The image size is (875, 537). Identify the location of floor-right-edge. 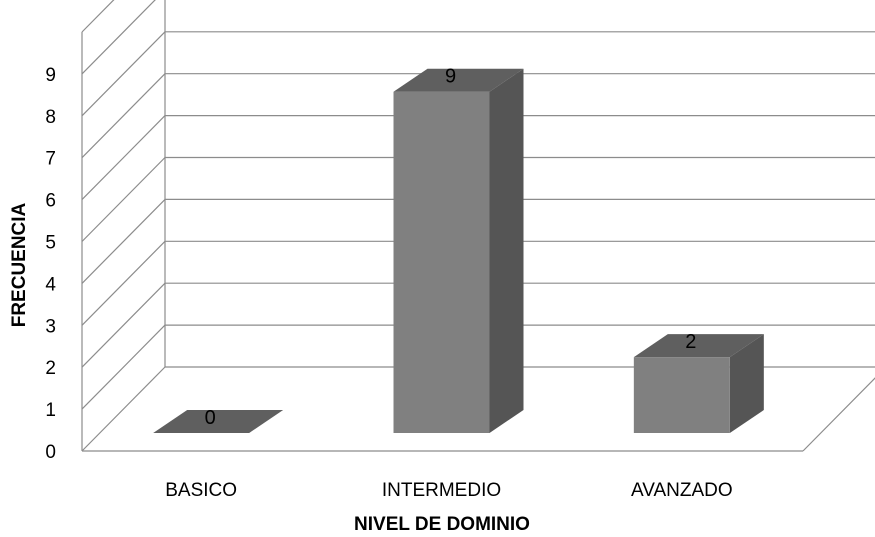
(838, 414).